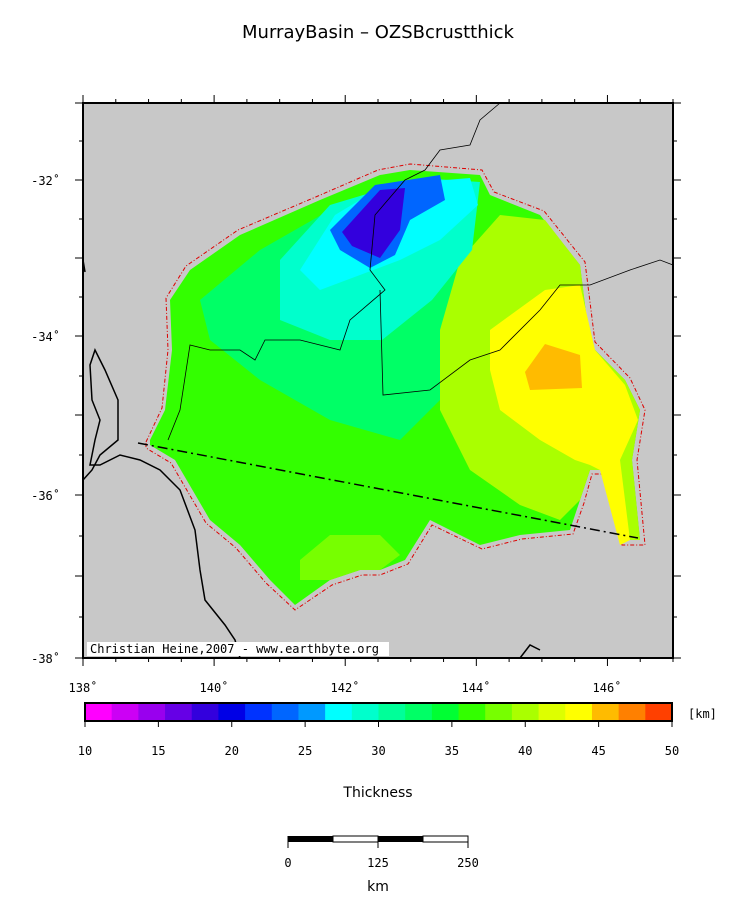 The width and height of the screenshot is (741, 917). What do you see at coordinates (476, 687) in the screenshot?
I see `lon-label: 144˚` at bounding box center [476, 687].